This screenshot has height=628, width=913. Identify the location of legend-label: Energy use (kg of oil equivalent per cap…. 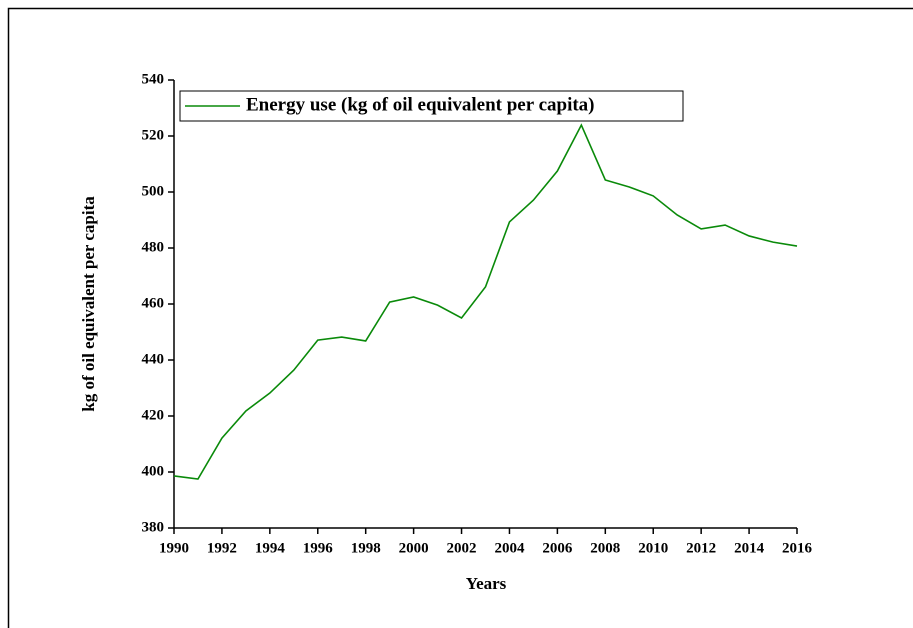
(420, 104).